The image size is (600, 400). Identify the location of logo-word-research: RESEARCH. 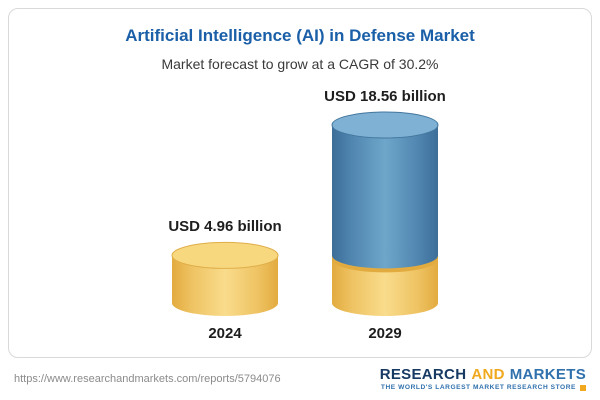
(423, 374).